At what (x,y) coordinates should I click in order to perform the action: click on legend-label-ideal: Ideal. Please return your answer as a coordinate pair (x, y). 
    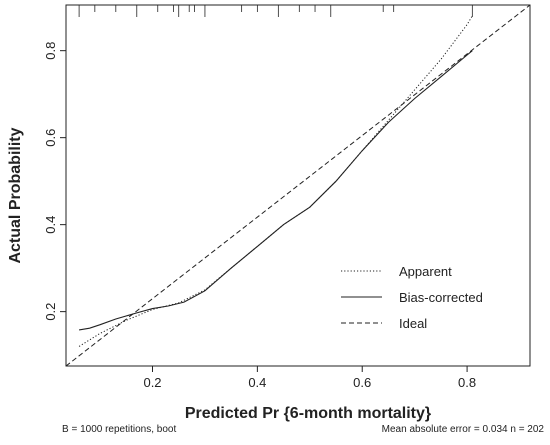
    Looking at the image, I should click on (413, 323).